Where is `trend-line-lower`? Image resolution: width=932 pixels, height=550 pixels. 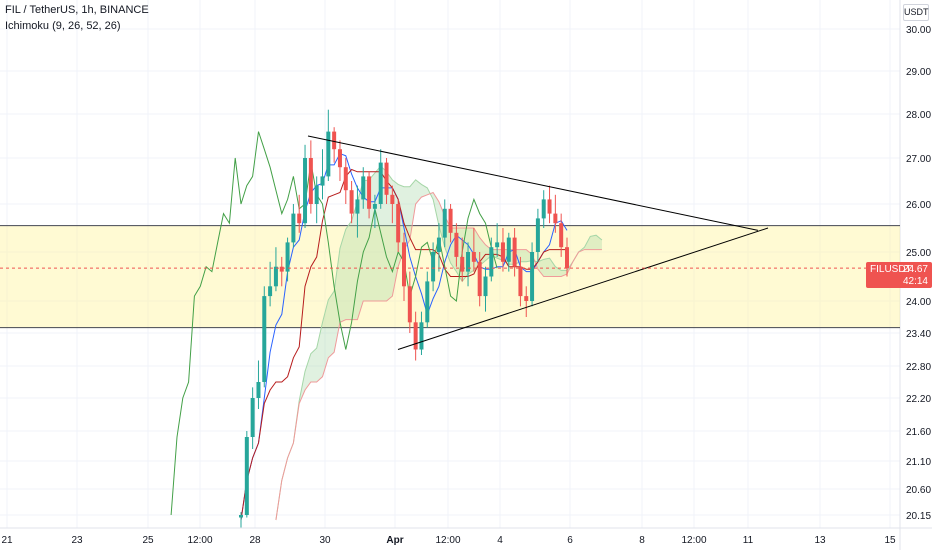
trend-line-lower is located at coordinates (583, 288).